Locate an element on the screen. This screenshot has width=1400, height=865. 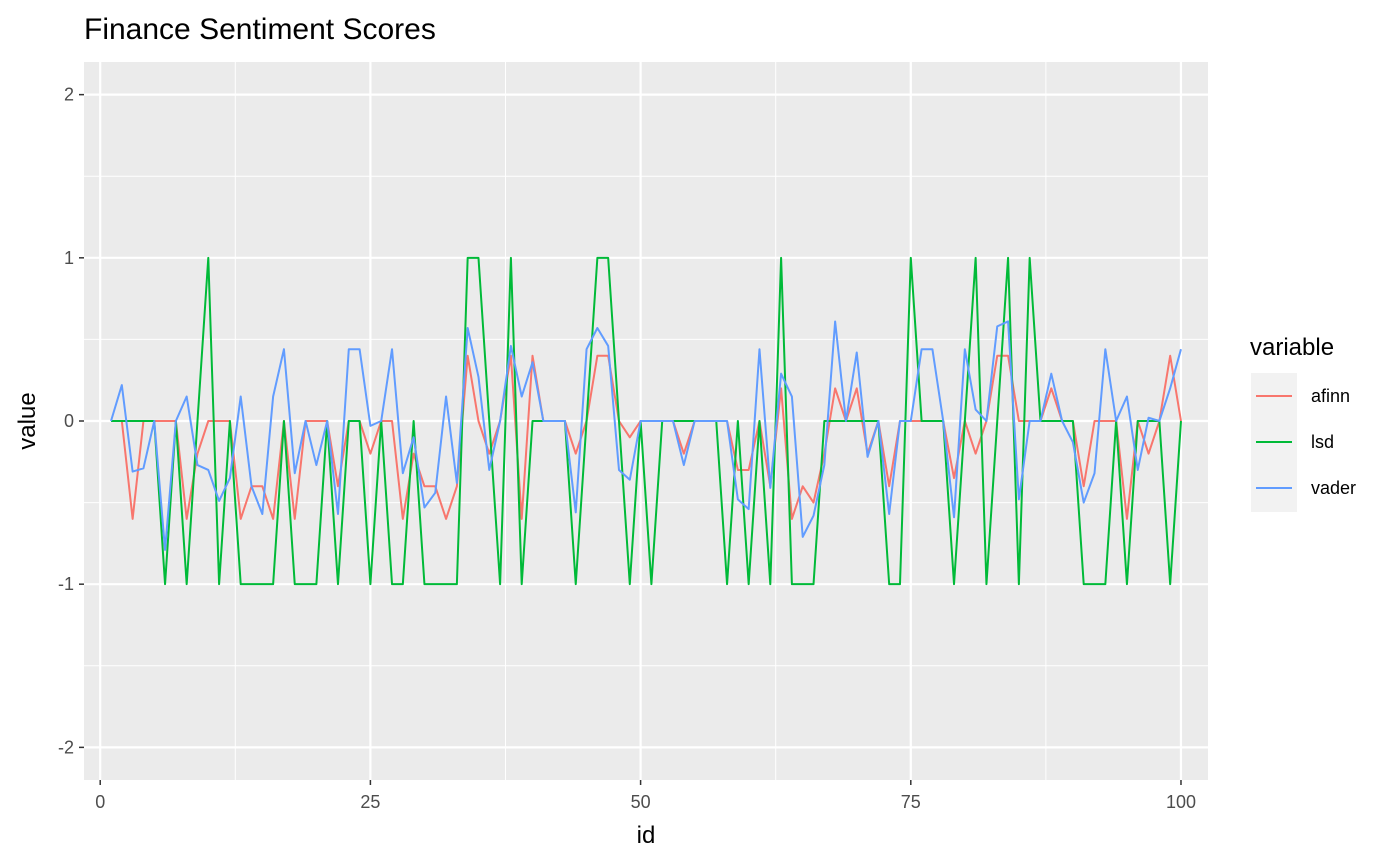
legend: variable afinn lsd vader is located at coordinates (1303, 423).